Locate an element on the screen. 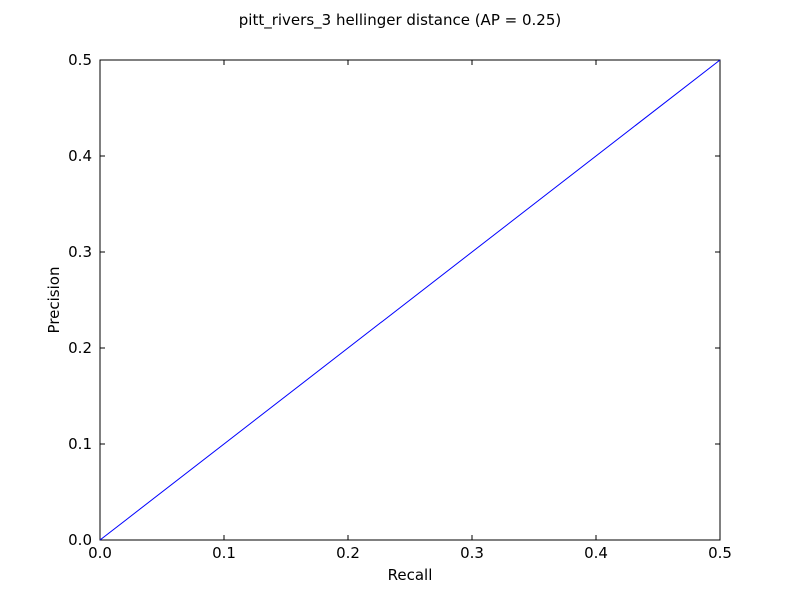  x-tick-label: 0.4 is located at coordinates (596, 553).